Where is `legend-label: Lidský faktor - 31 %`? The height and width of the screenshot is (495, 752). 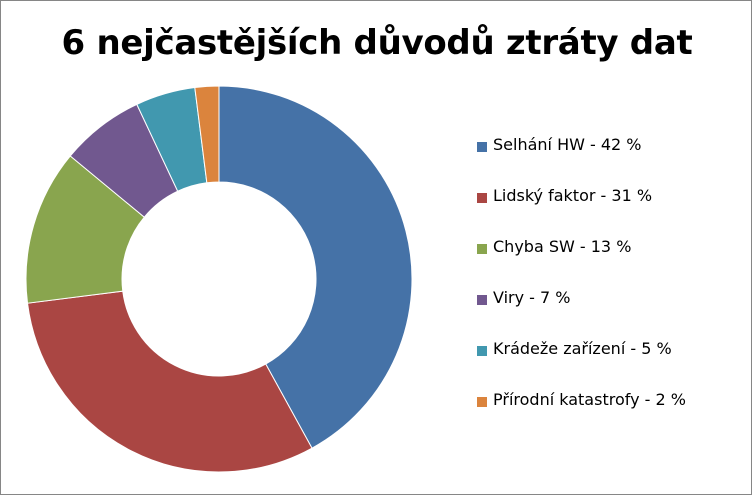 legend-label: Lidský faktor - 31 % is located at coordinates (573, 195).